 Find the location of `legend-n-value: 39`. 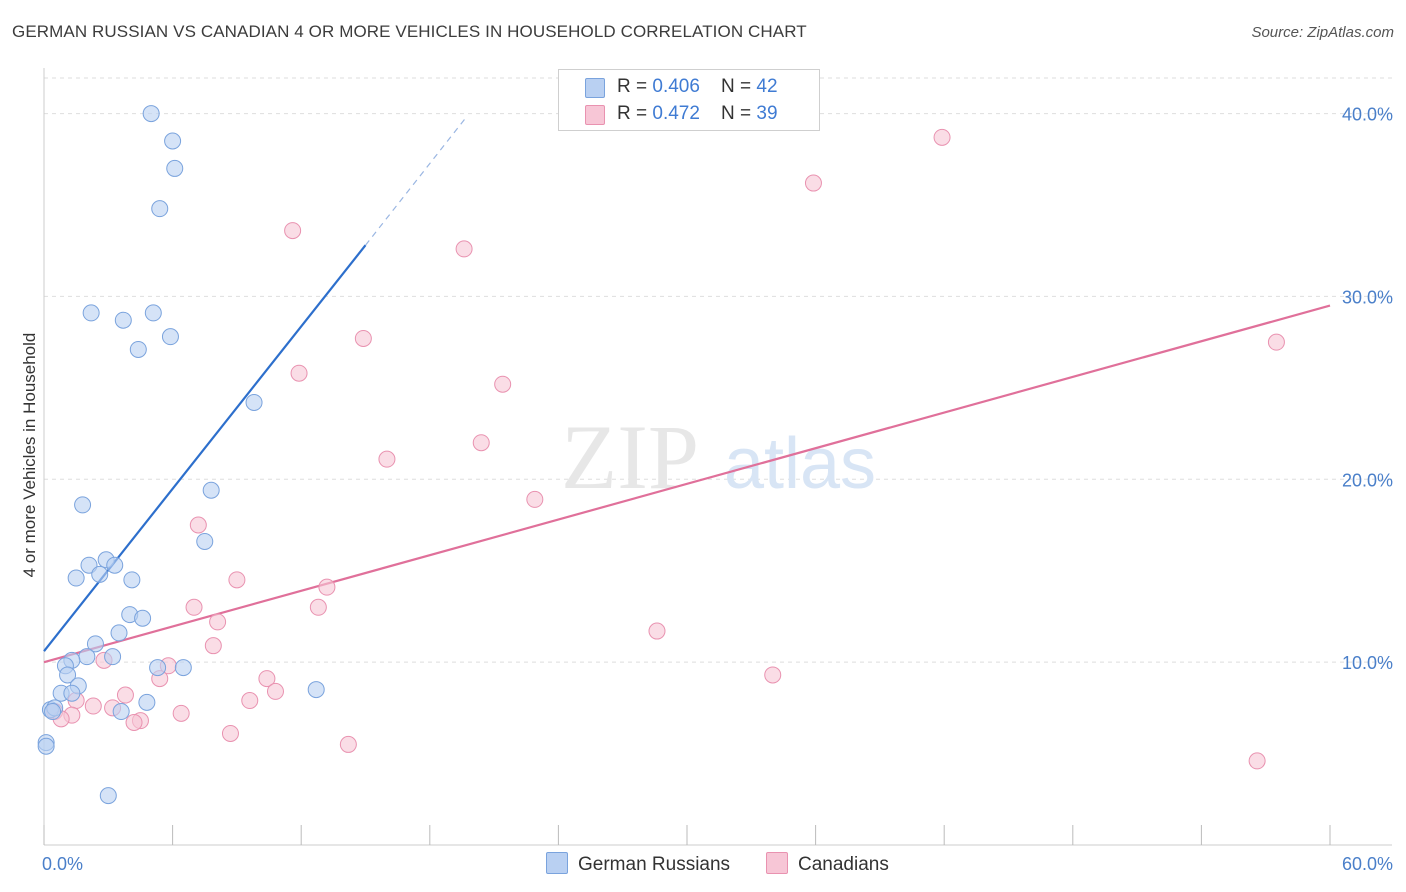

legend-n-value: 39 is located at coordinates (767, 113).